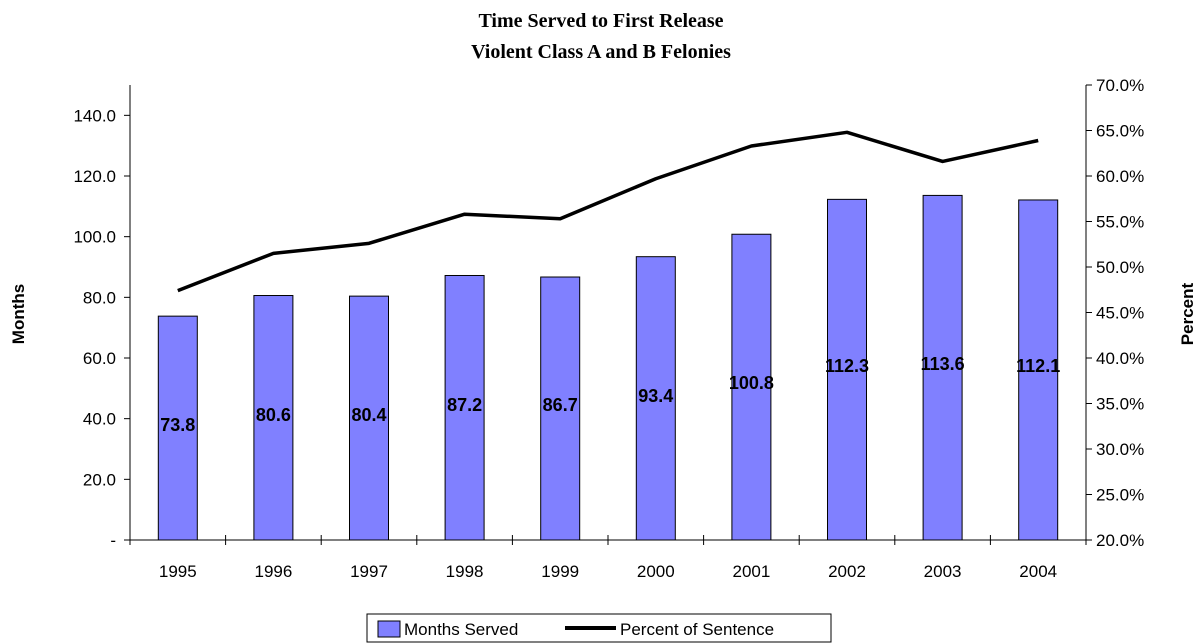 The width and height of the screenshot is (1203, 643). Describe the element at coordinates (389, 629) in the screenshot. I see `legend-bar-swatch` at that location.